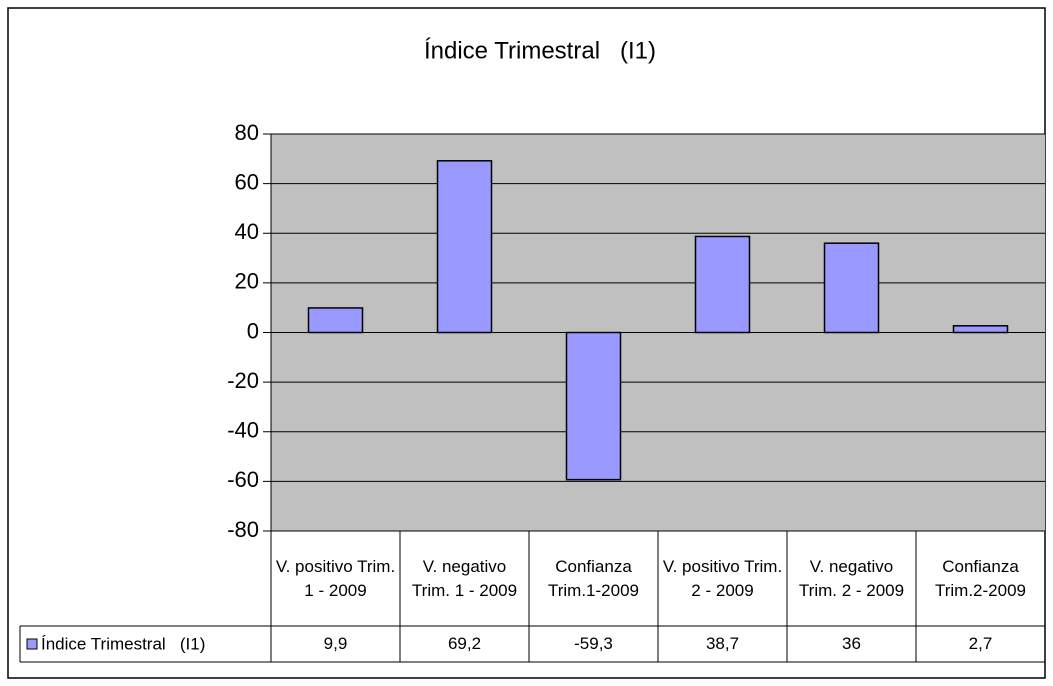  What do you see at coordinates (32, 644) in the screenshot?
I see `legend-swatch` at bounding box center [32, 644].